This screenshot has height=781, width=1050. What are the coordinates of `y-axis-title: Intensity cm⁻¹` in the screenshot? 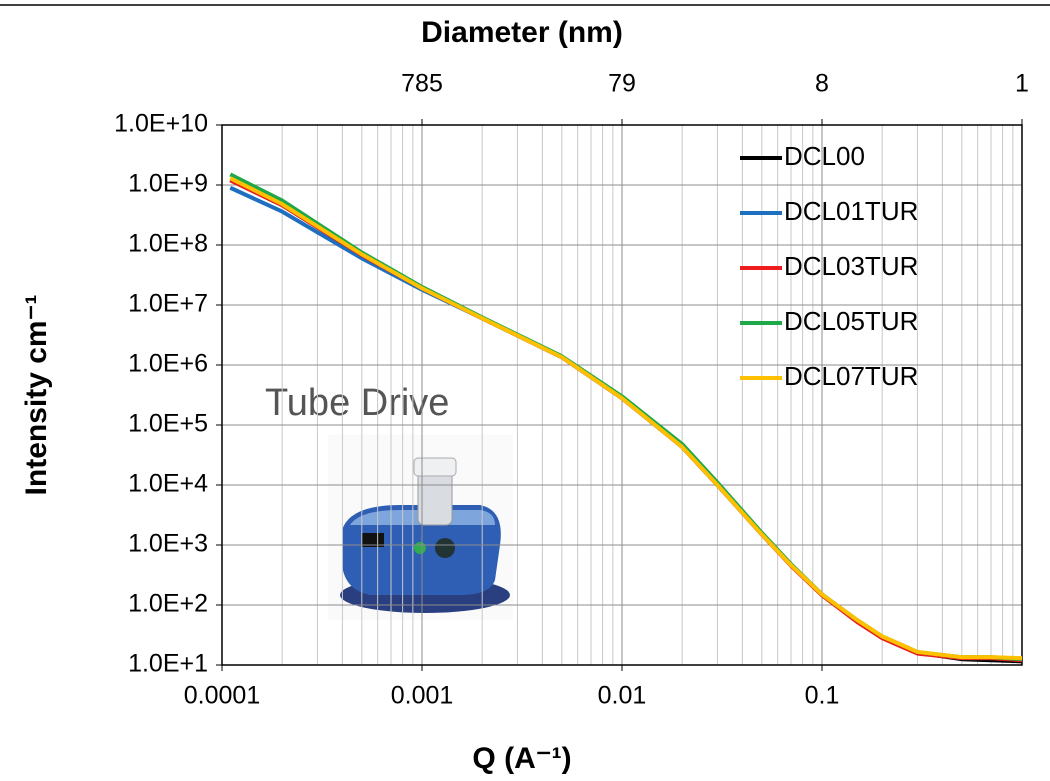 It's located at (36, 395).